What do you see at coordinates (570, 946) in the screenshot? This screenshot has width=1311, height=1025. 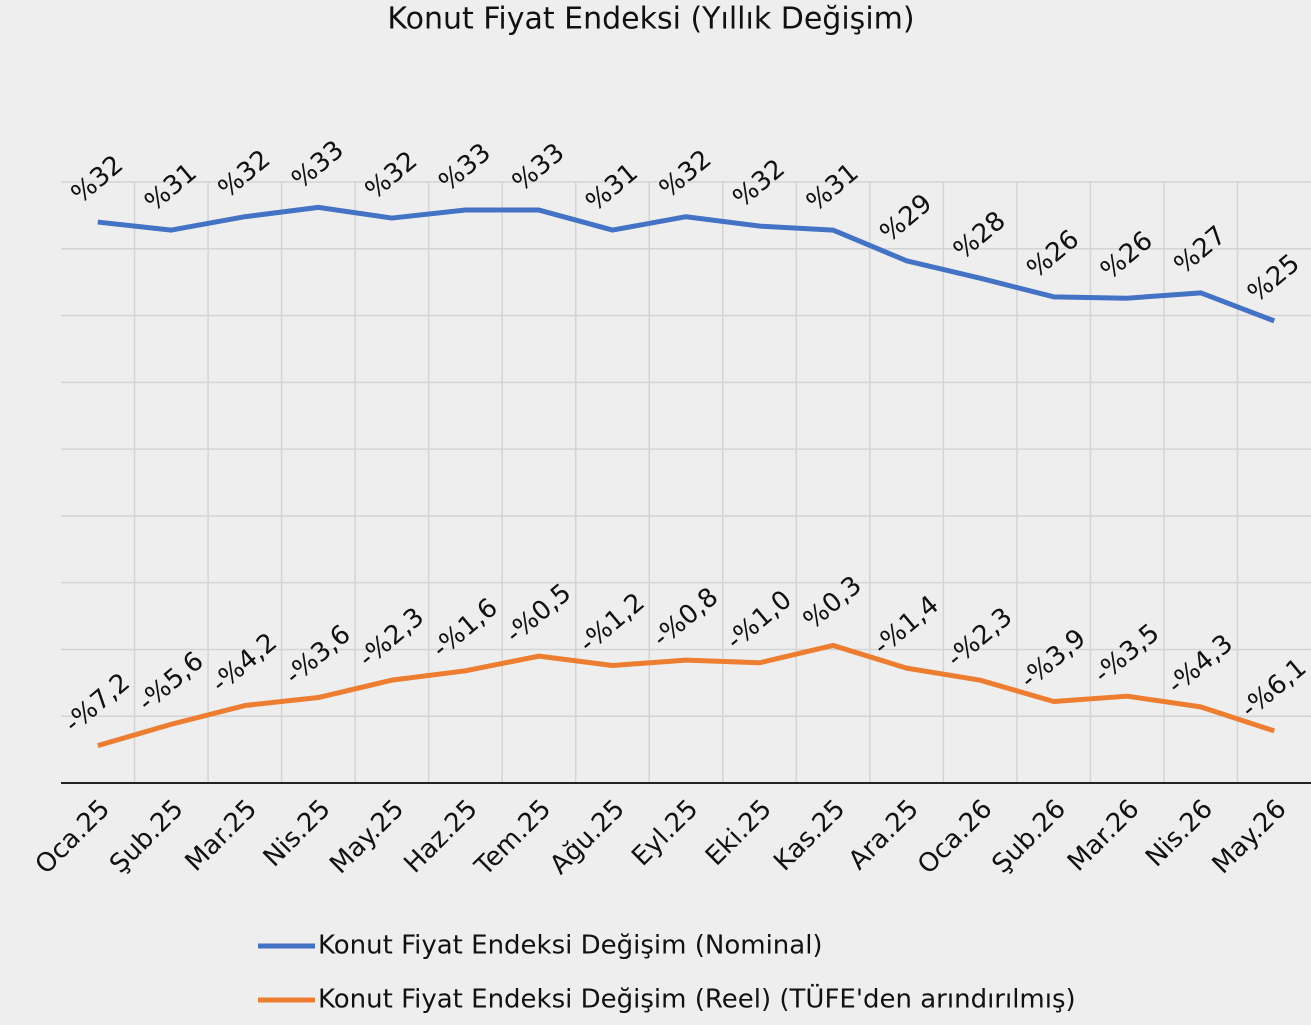 I see `legend-label: Konut Fiyat Endeksi Değişim (Nominal)` at bounding box center [570, 946].